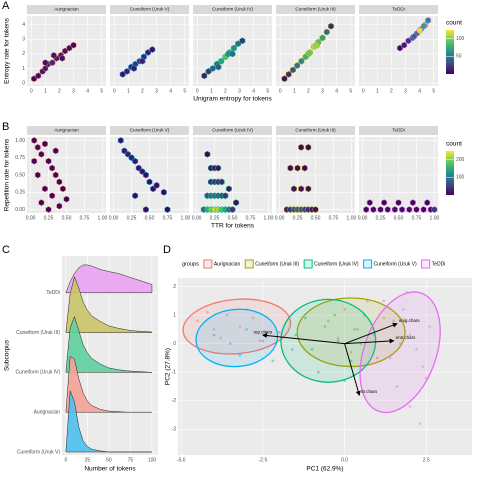 Image resolution: width=480 pixels, height=482 pixels. I want to click on y-tick-label: 0.25, so click(20, 193).